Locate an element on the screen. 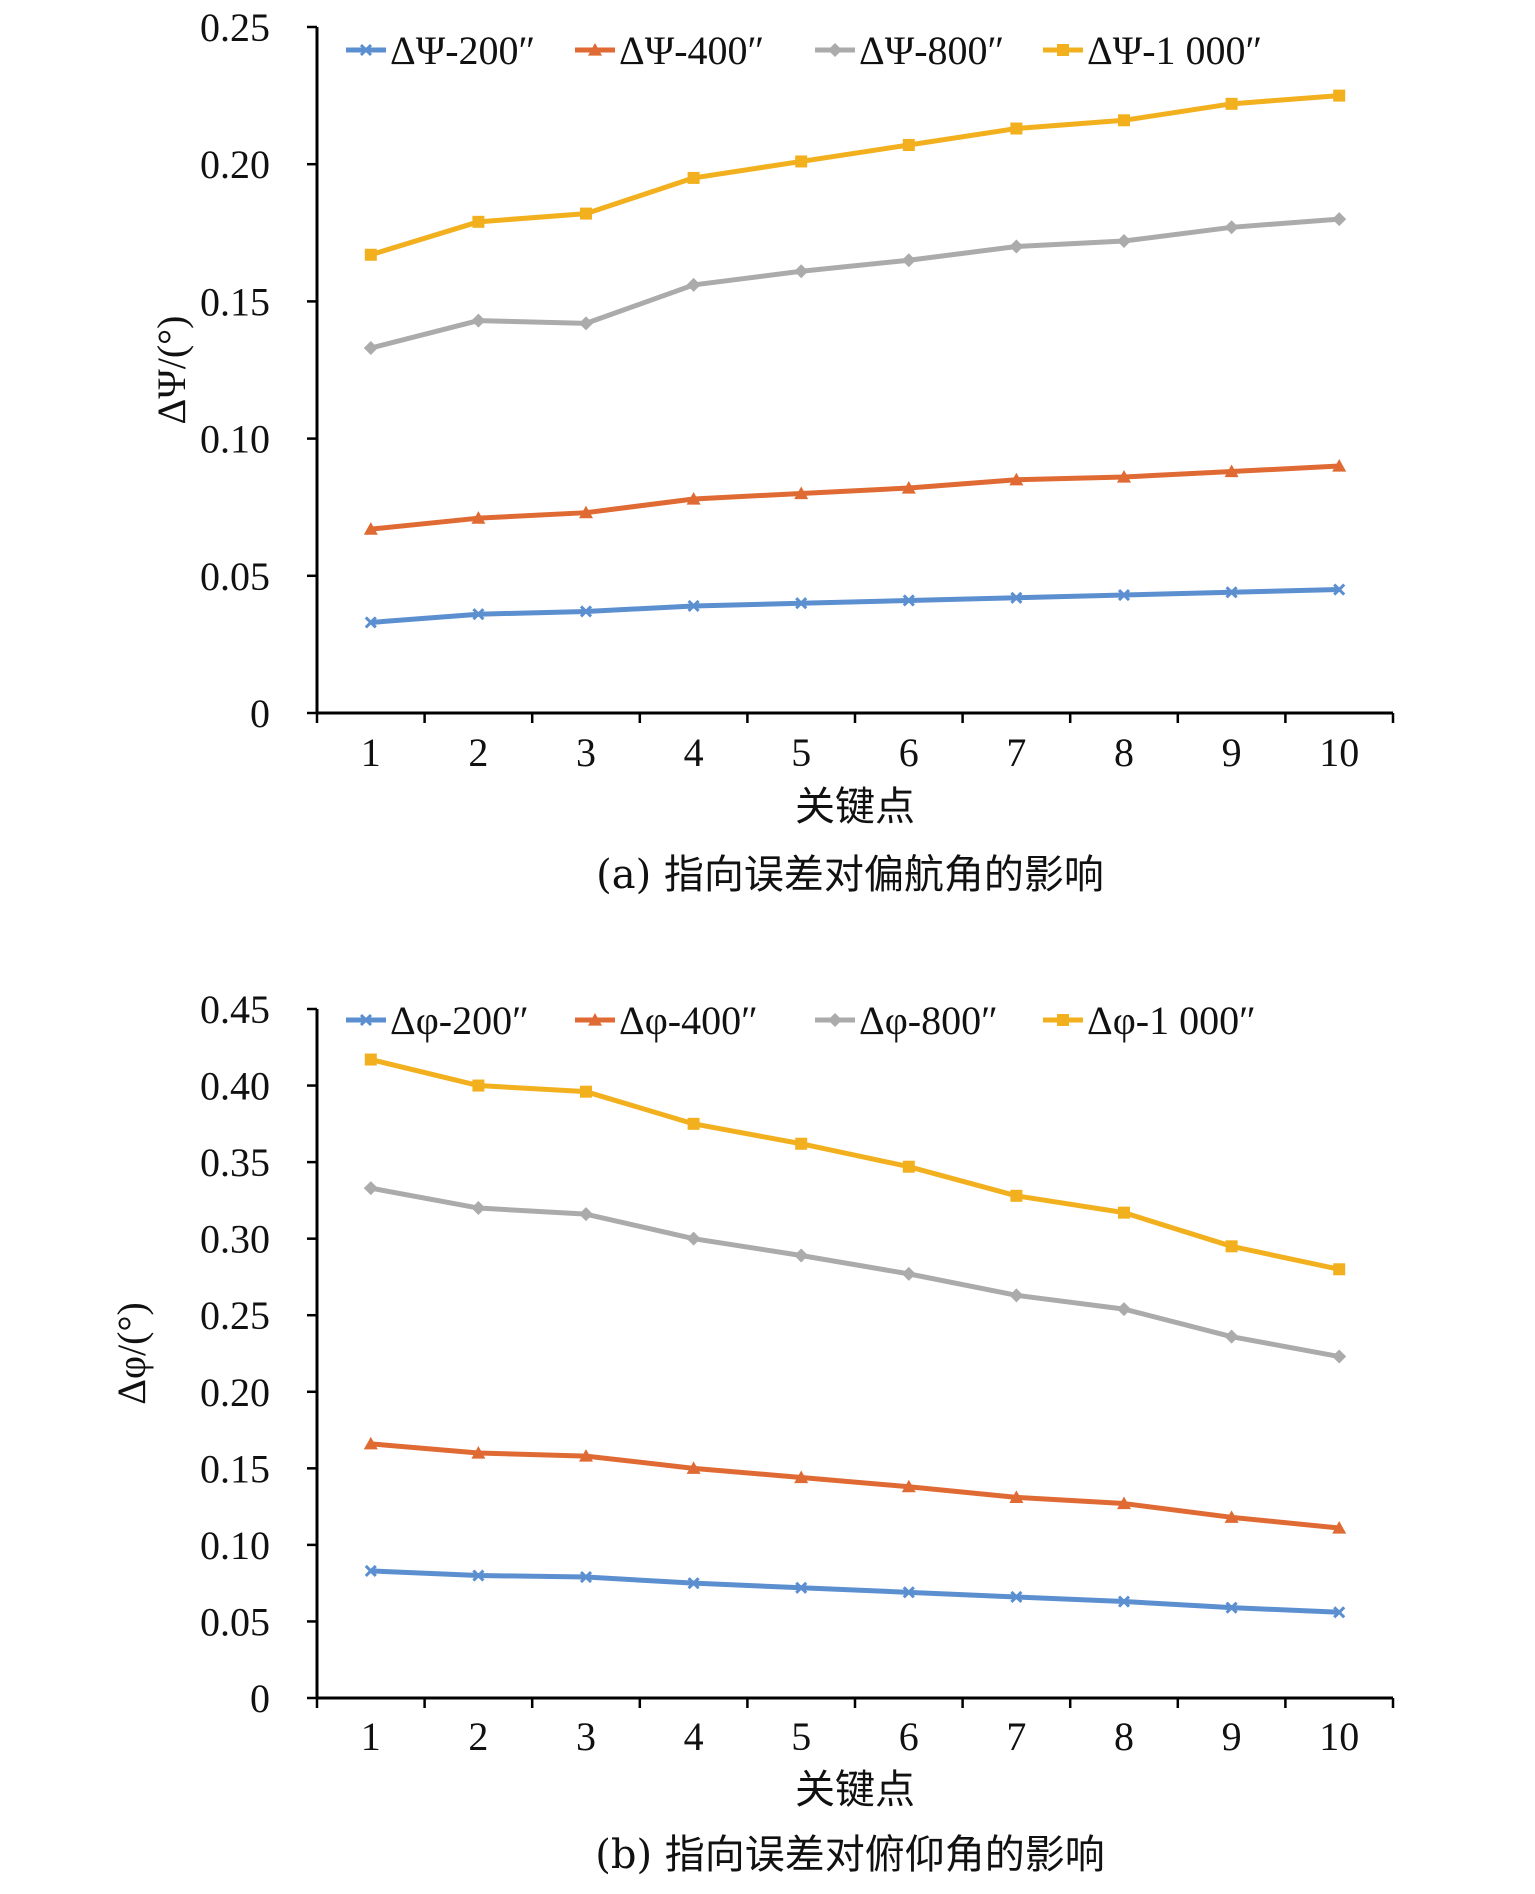  legend-item: Δφ-800″ is located at coordinates (906, 1020).